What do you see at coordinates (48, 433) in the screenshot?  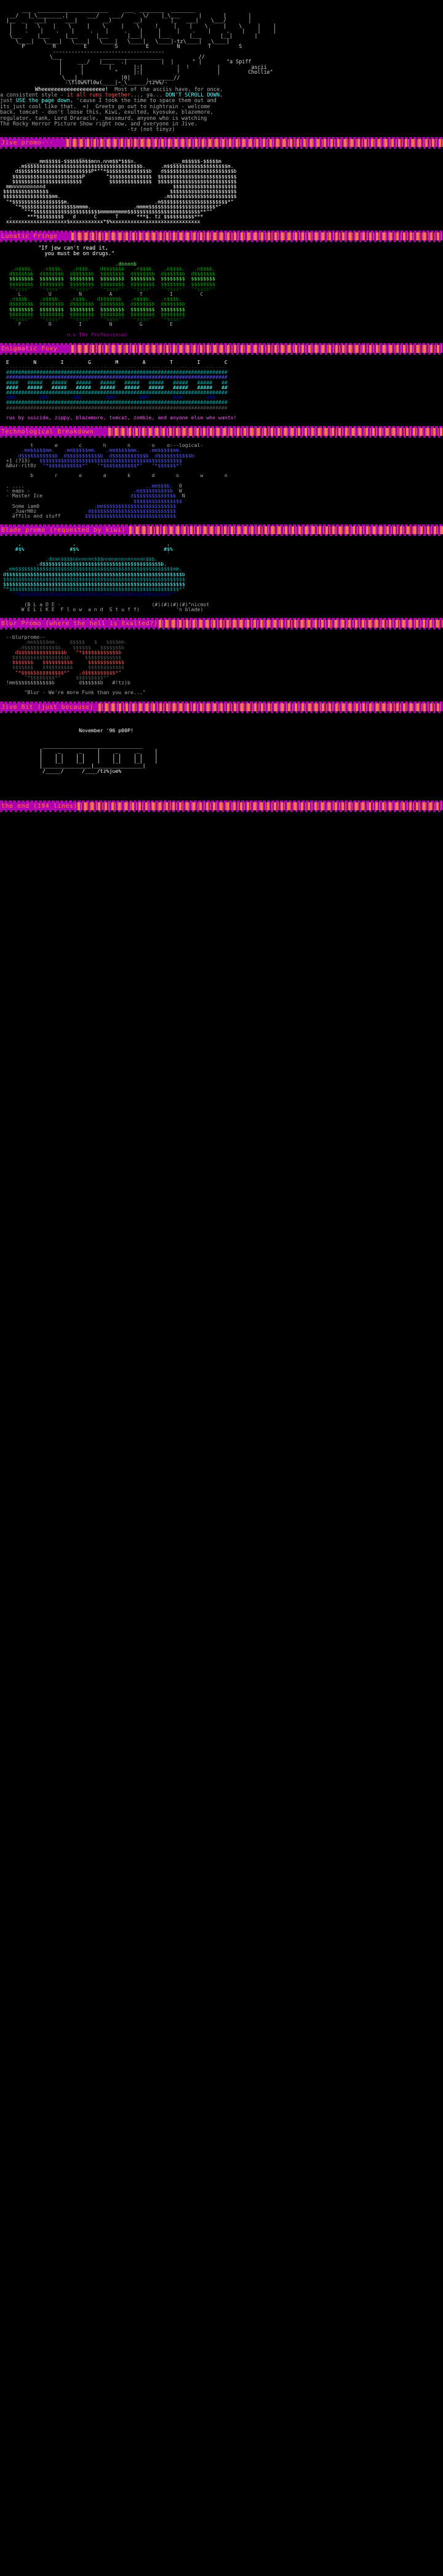 I see `section-label: Technological Breakdown` at bounding box center [48, 433].